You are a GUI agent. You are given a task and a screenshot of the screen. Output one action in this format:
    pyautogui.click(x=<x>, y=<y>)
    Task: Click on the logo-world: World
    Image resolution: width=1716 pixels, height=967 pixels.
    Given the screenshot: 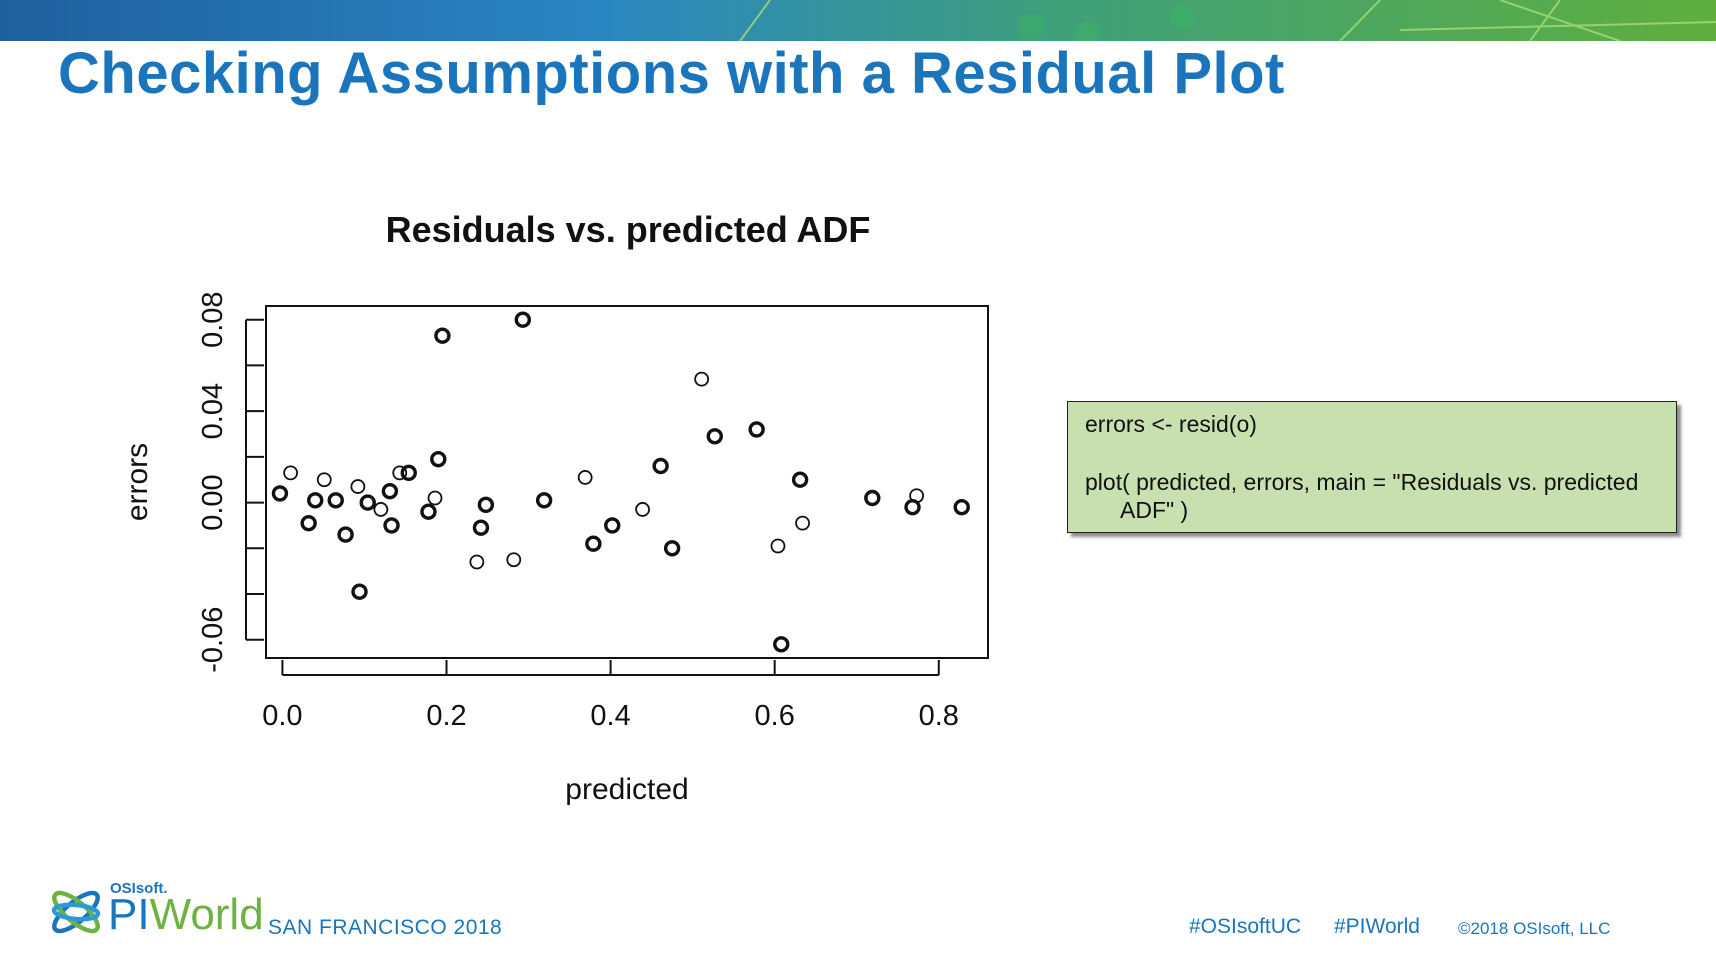 What is the action you would take?
    pyautogui.click(x=206, y=914)
    